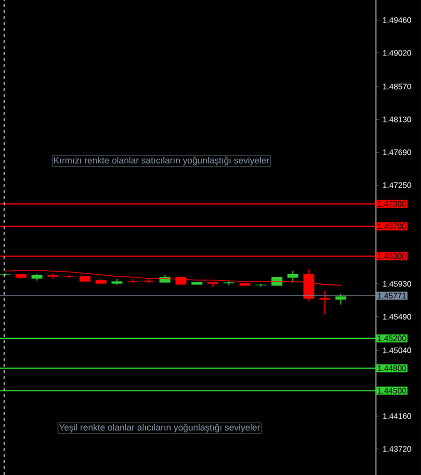 Image resolution: width=421 pixels, height=475 pixels. Describe the element at coordinates (397, 185) in the screenshot. I see `y-tick-label: 1.47250` at that location.